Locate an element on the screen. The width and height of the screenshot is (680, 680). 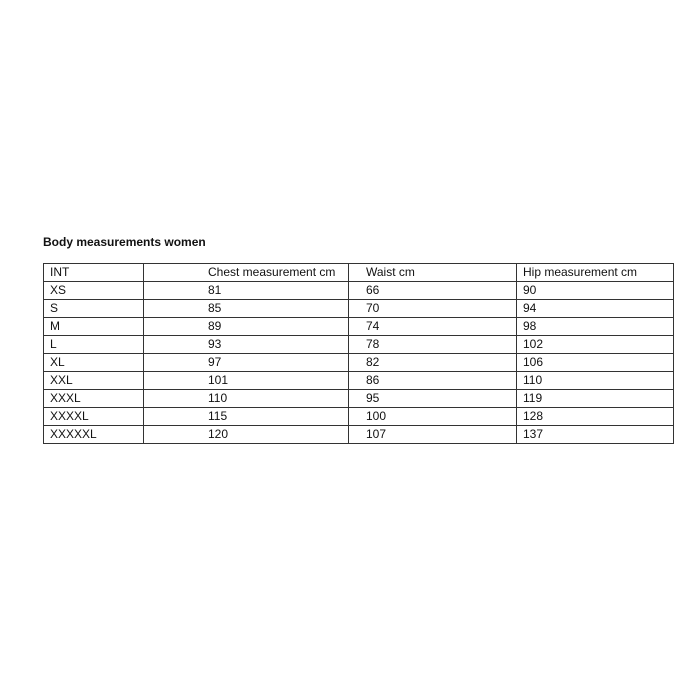
column-header: Waist cm is located at coordinates (432, 272).